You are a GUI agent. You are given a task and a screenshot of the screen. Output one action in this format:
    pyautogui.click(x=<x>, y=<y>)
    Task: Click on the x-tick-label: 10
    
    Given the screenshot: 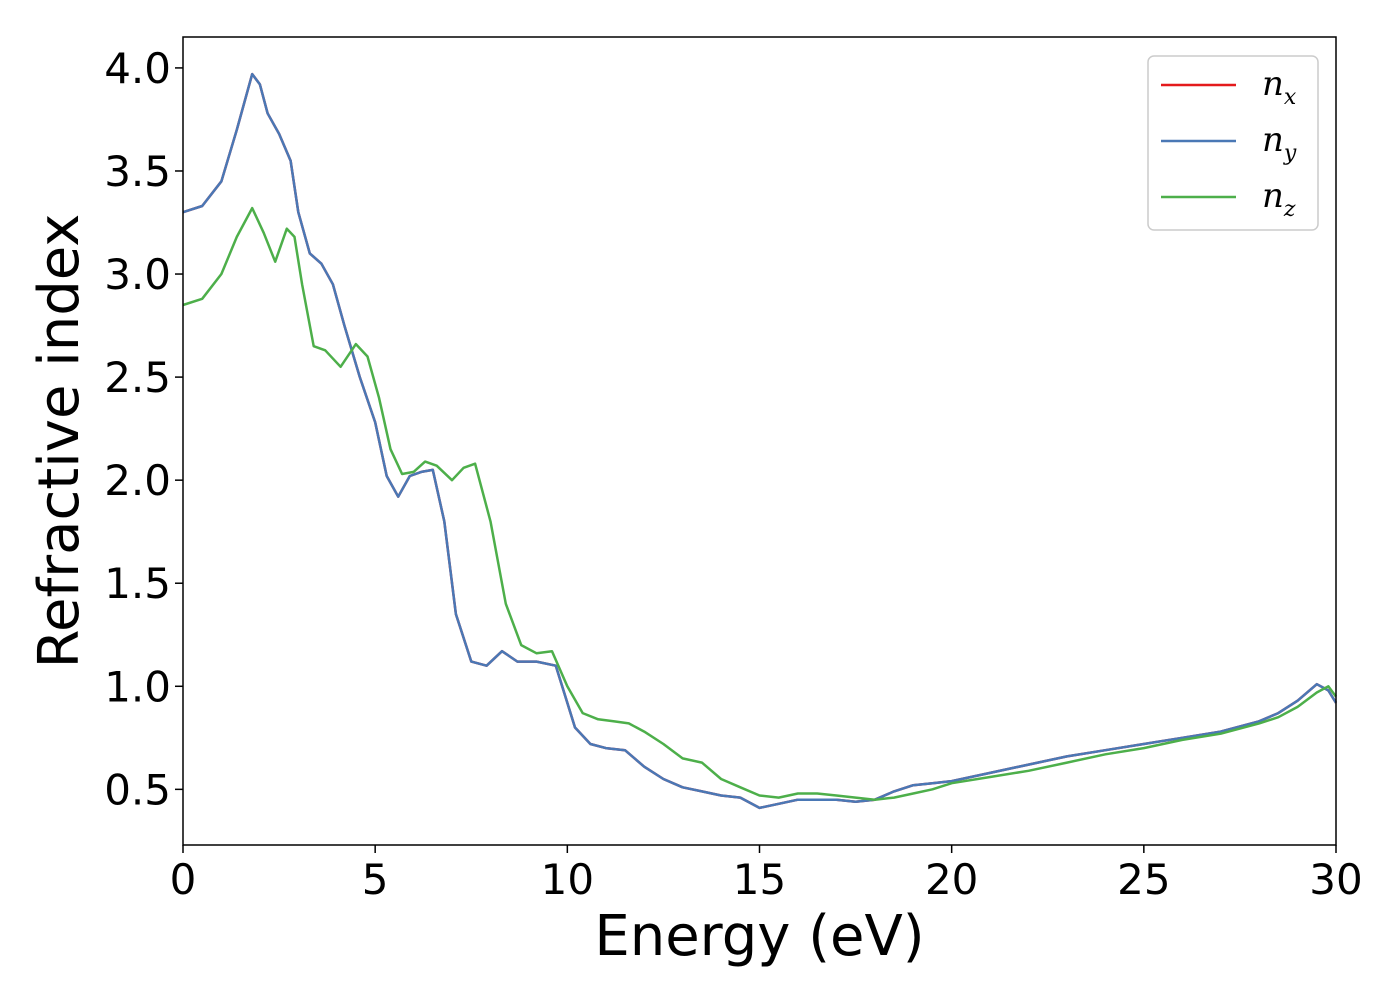 What is the action you would take?
    pyautogui.click(x=567, y=879)
    